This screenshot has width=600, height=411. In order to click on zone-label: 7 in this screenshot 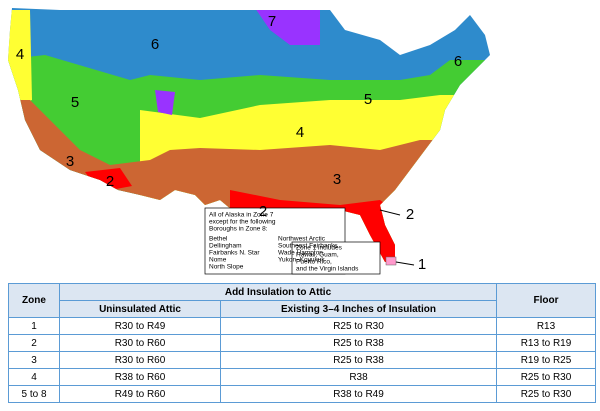, I will do `click(272, 21)`.